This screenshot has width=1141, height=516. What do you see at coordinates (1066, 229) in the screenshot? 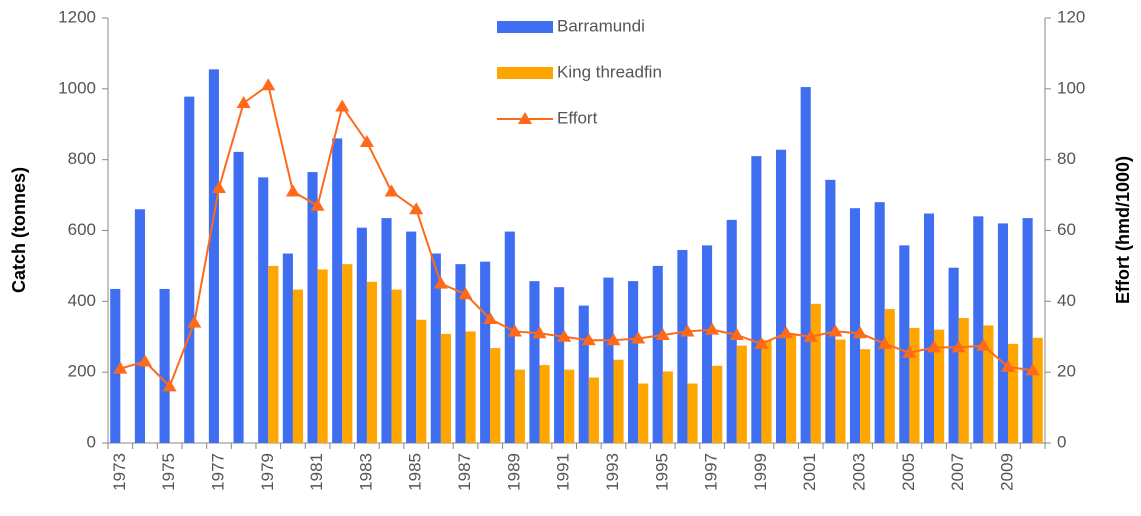
I see `y2-tick-label: 60` at bounding box center [1066, 229].